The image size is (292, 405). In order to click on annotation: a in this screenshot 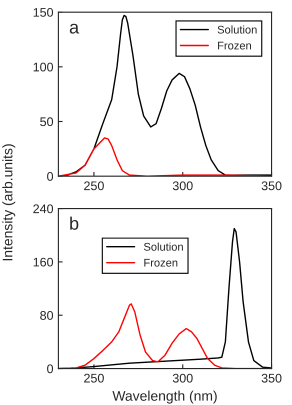, I will do `click(75, 29)`.